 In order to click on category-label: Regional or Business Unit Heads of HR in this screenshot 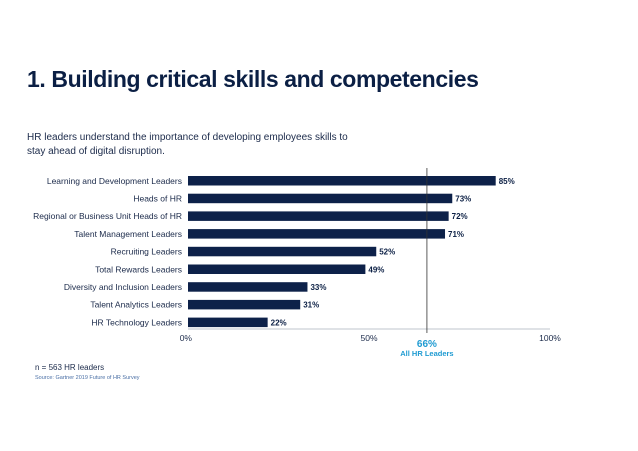, I will do `click(107, 216)`.